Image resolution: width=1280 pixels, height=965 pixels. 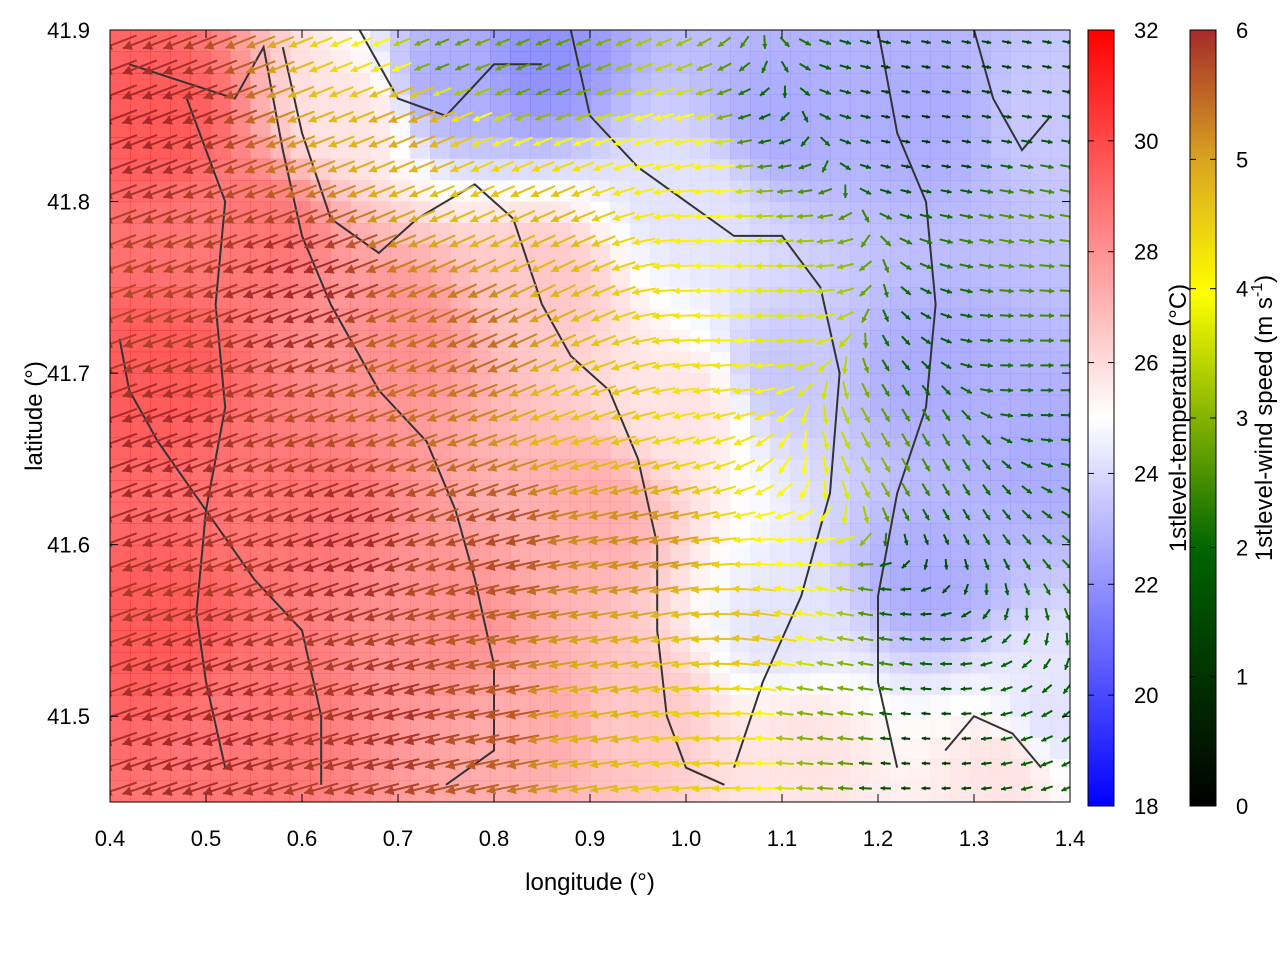 I want to click on colorbar-tick-label: 18, so click(x=1146, y=806).